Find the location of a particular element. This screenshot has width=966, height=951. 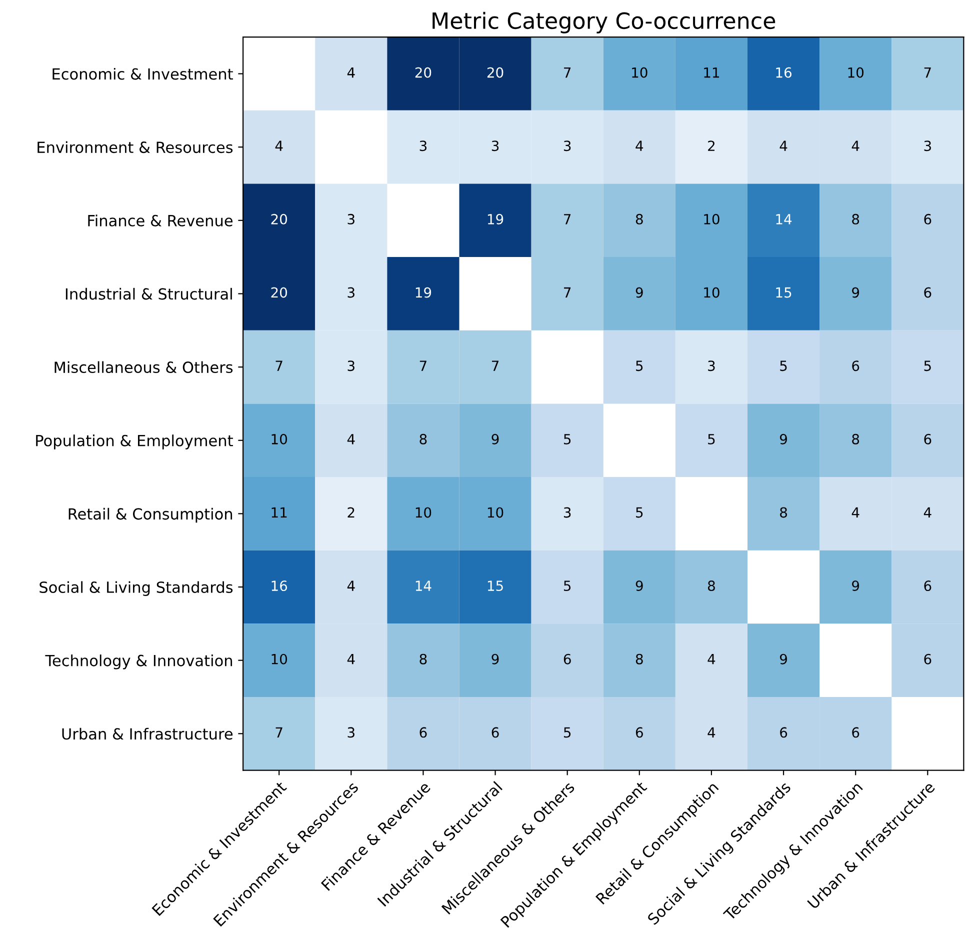

y-tick-label: Urban & Infrastructure is located at coordinates (147, 734).